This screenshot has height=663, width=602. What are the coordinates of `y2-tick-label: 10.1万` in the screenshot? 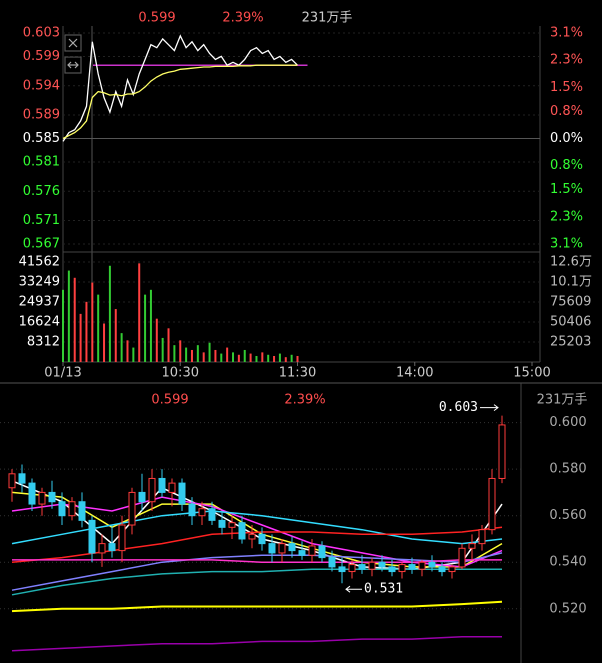 It's located at (571, 281).